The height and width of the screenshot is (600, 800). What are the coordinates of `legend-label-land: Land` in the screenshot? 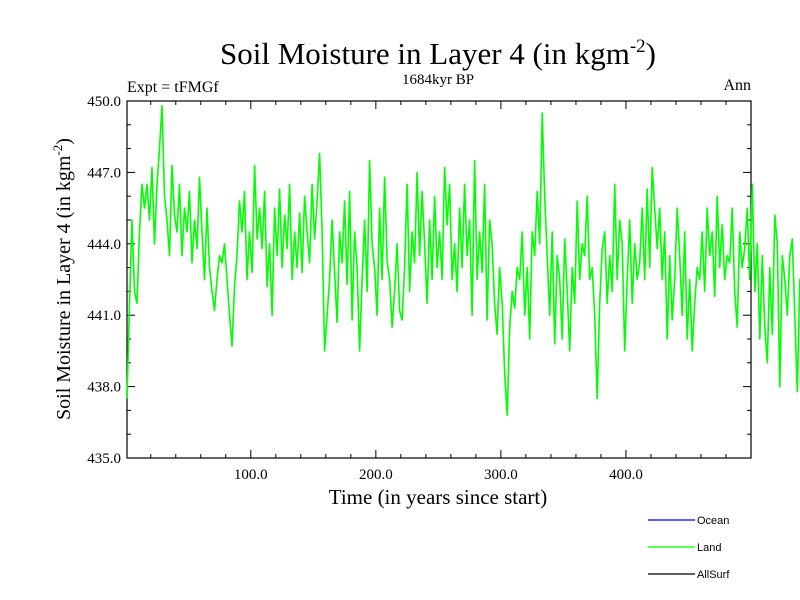 It's located at (709, 548).